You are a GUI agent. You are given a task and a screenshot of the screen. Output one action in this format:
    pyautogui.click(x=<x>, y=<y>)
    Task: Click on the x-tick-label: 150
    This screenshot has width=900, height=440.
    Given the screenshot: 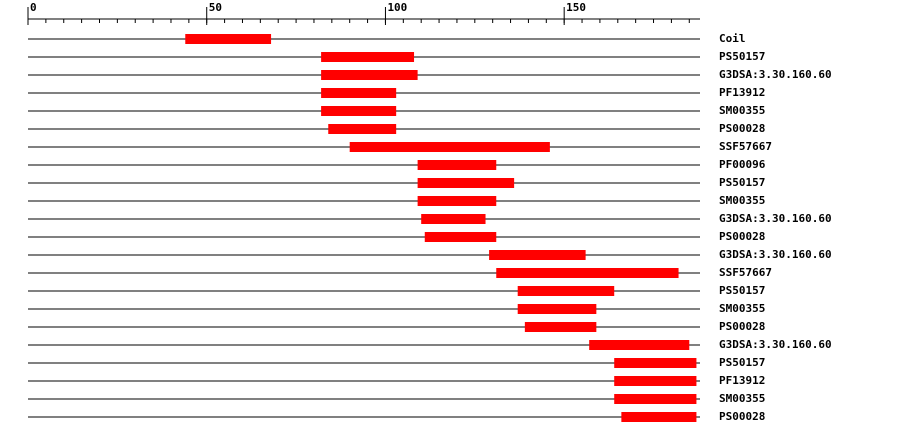 What is the action you would take?
    pyautogui.click(x=576, y=7)
    